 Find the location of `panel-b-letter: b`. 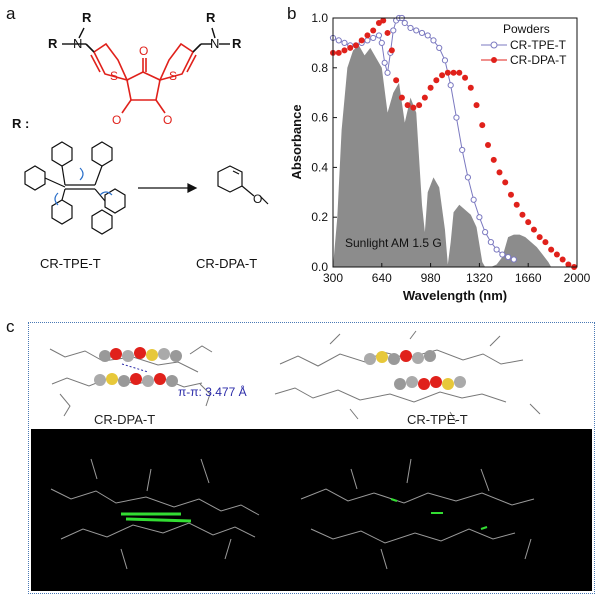

panel-b-letter: b is located at coordinates (292, 13).